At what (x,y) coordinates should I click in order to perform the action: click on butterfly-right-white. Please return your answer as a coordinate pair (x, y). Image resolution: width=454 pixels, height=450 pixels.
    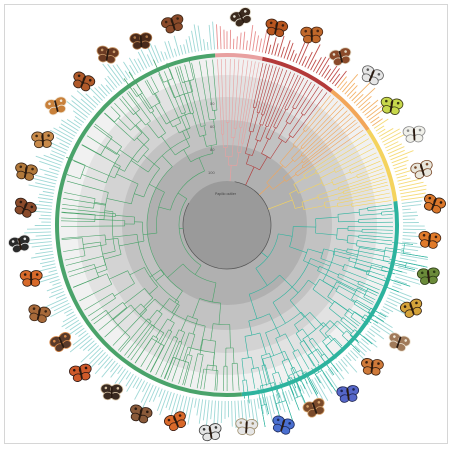
    Looking at the image, I should click on (414, 134).